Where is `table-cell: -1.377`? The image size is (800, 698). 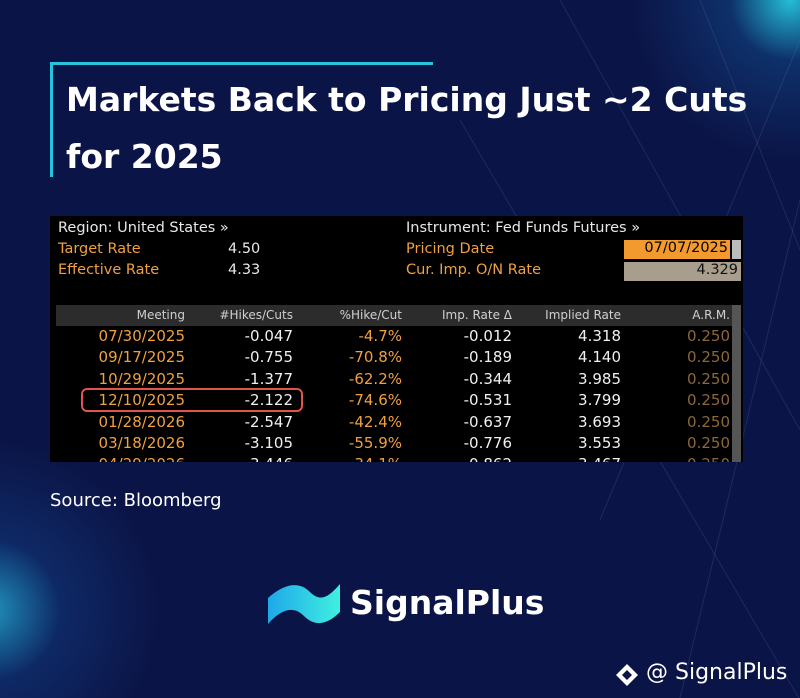
table-cell: -1.377 is located at coordinates (268, 378).